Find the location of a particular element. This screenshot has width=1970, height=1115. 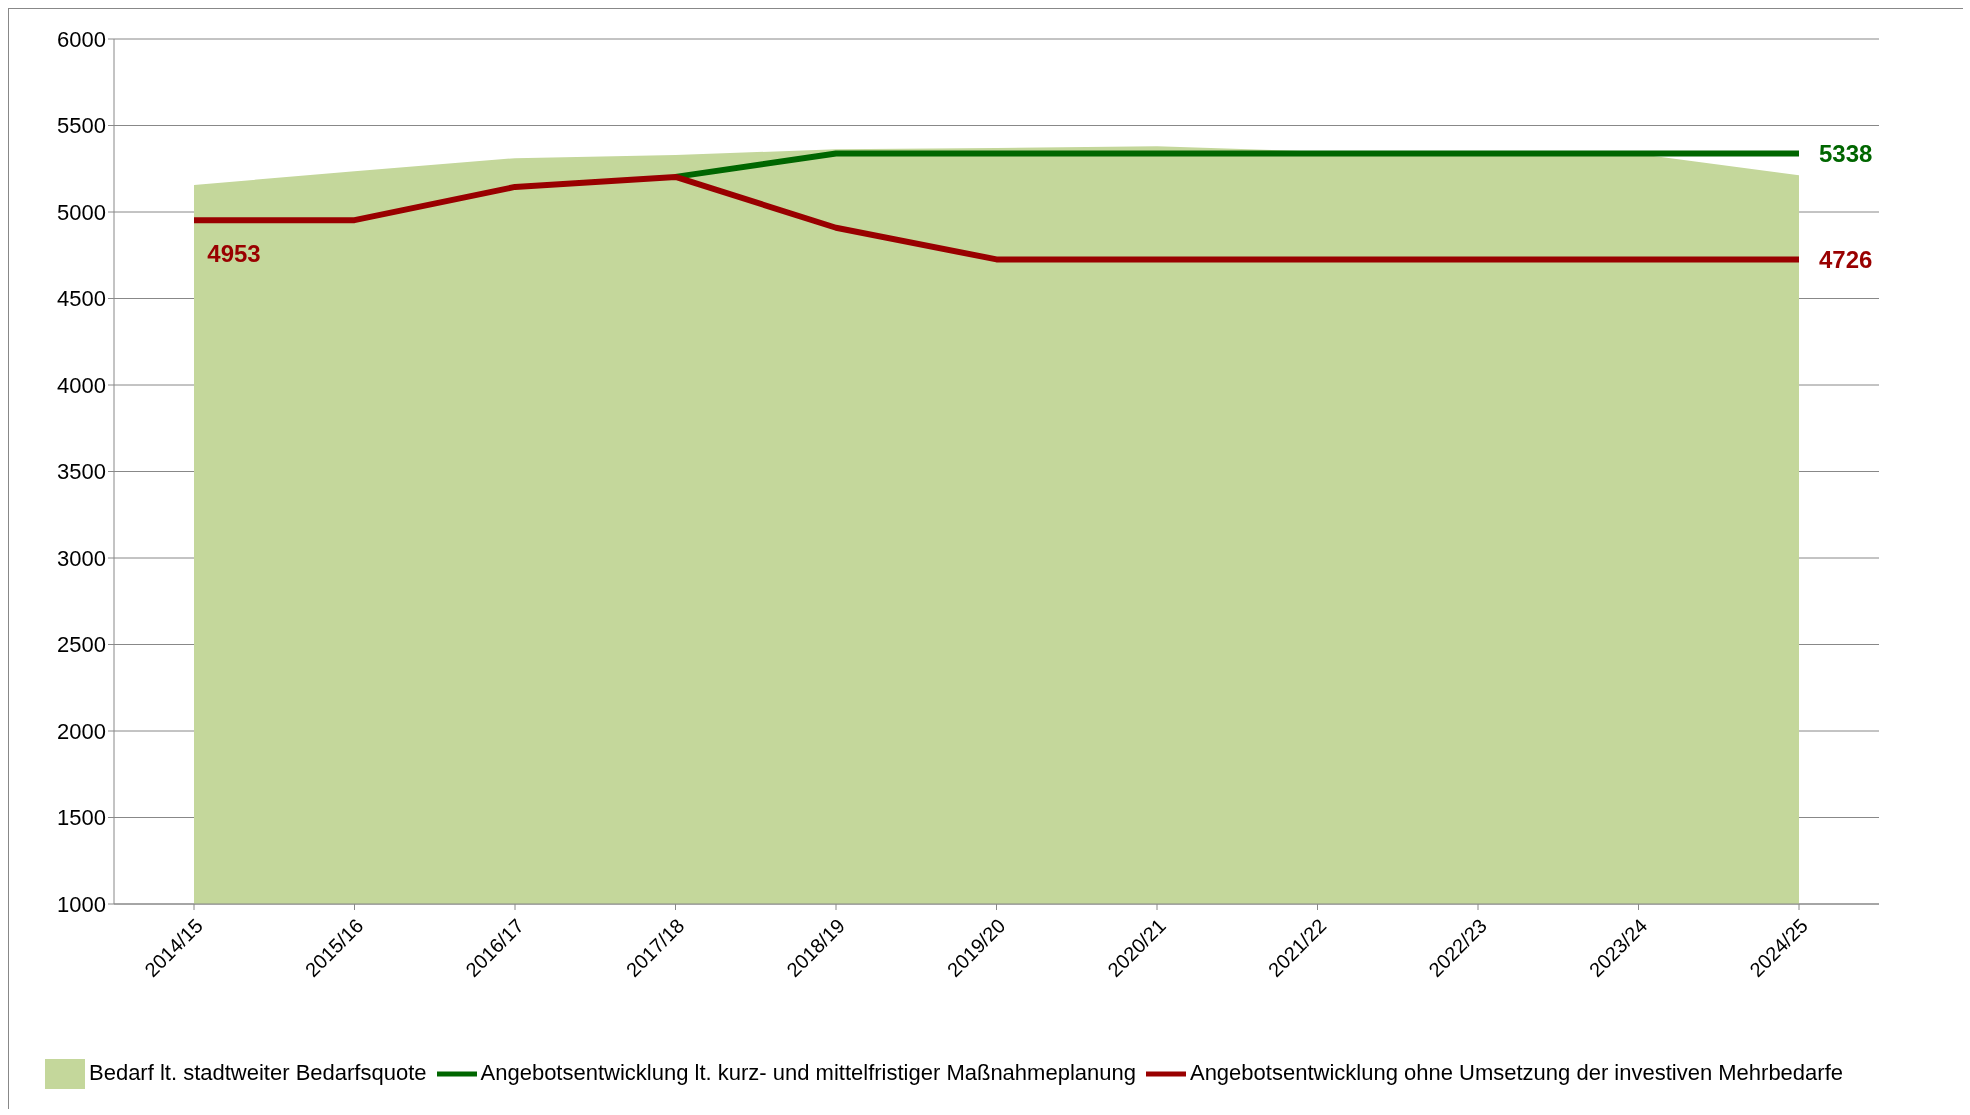

y-tick-label: 3500 is located at coordinates (81, 472).